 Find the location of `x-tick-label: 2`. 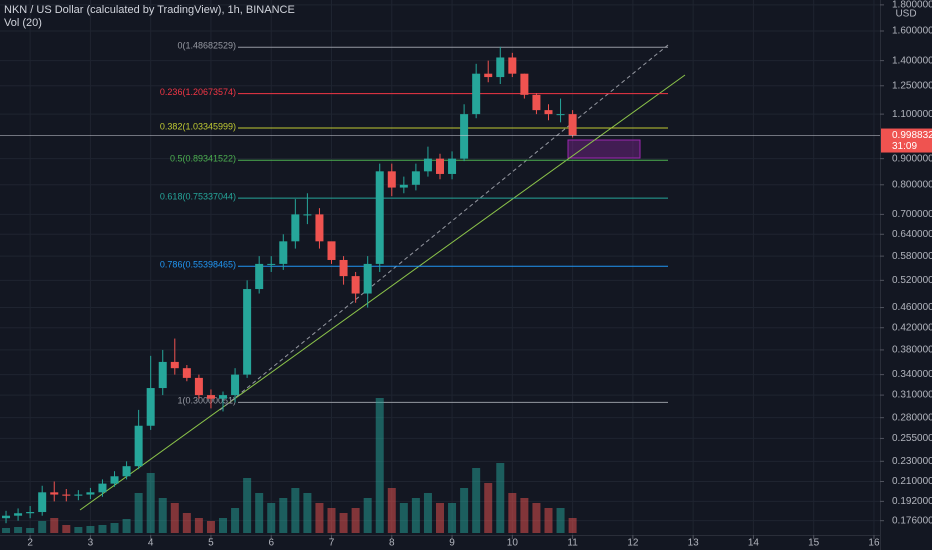

x-tick-label: 2 is located at coordinates (30, 543).